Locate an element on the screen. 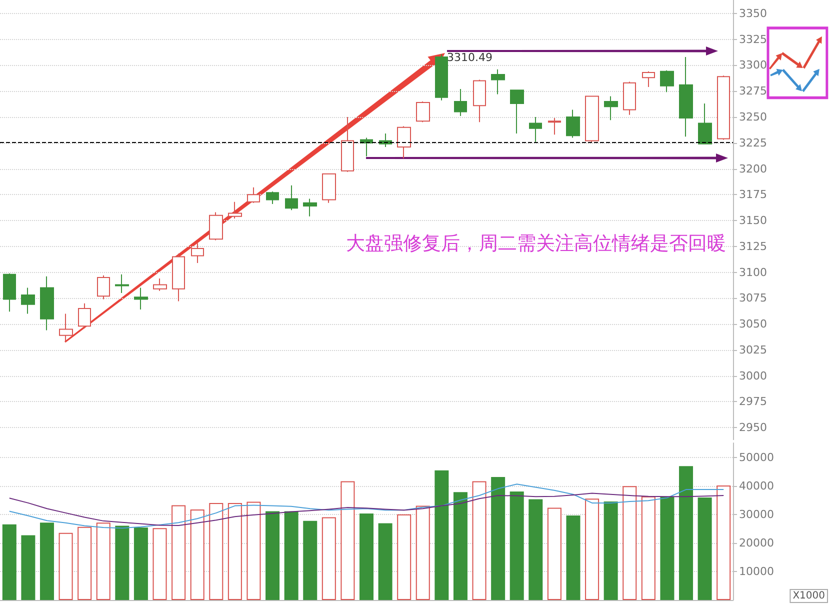 The height and width of the screenshot is (604, 830). y-tick-label: 3000 is located at coordinates (753, 375).